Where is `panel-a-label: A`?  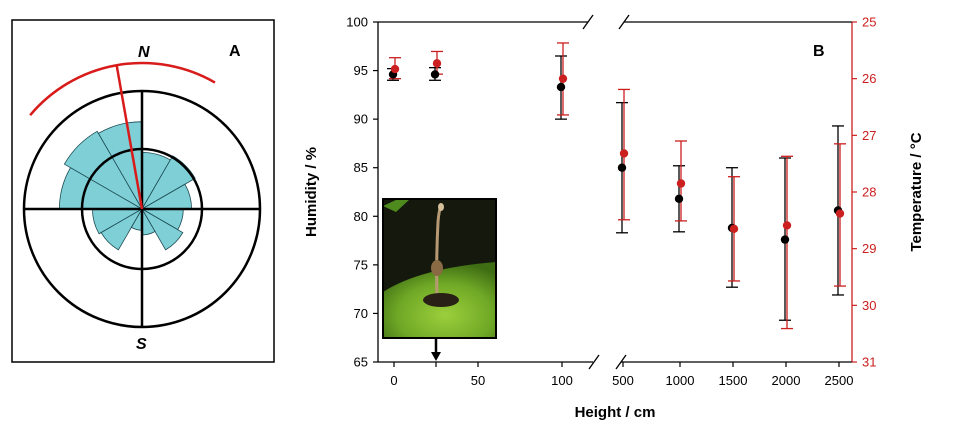
panel-a-label: A is located at coordinates (235, 51).